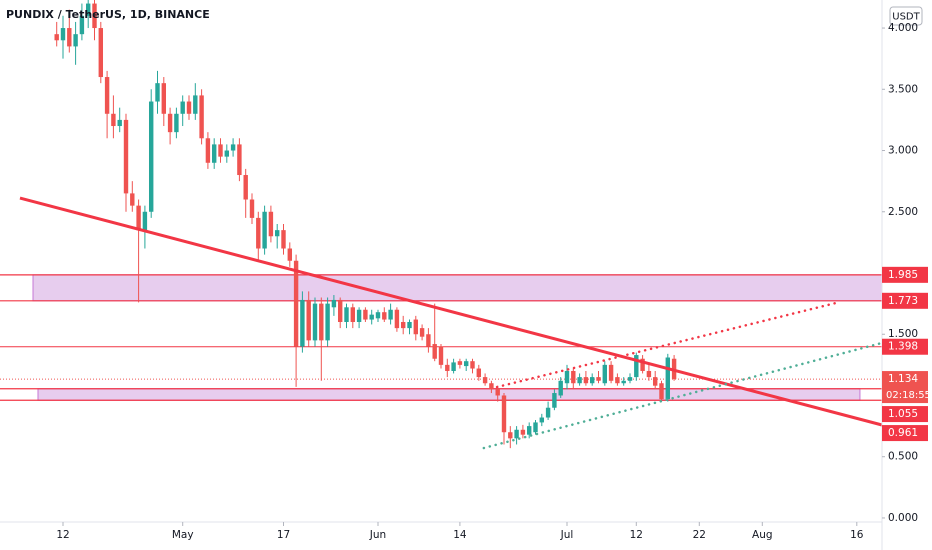 The width and height of the screenshot is (932, 550). What do you see at coordinates (903, 212) in the screenshot?
I see `y-tick-label: 2.500` at bounding box center [903, 212].